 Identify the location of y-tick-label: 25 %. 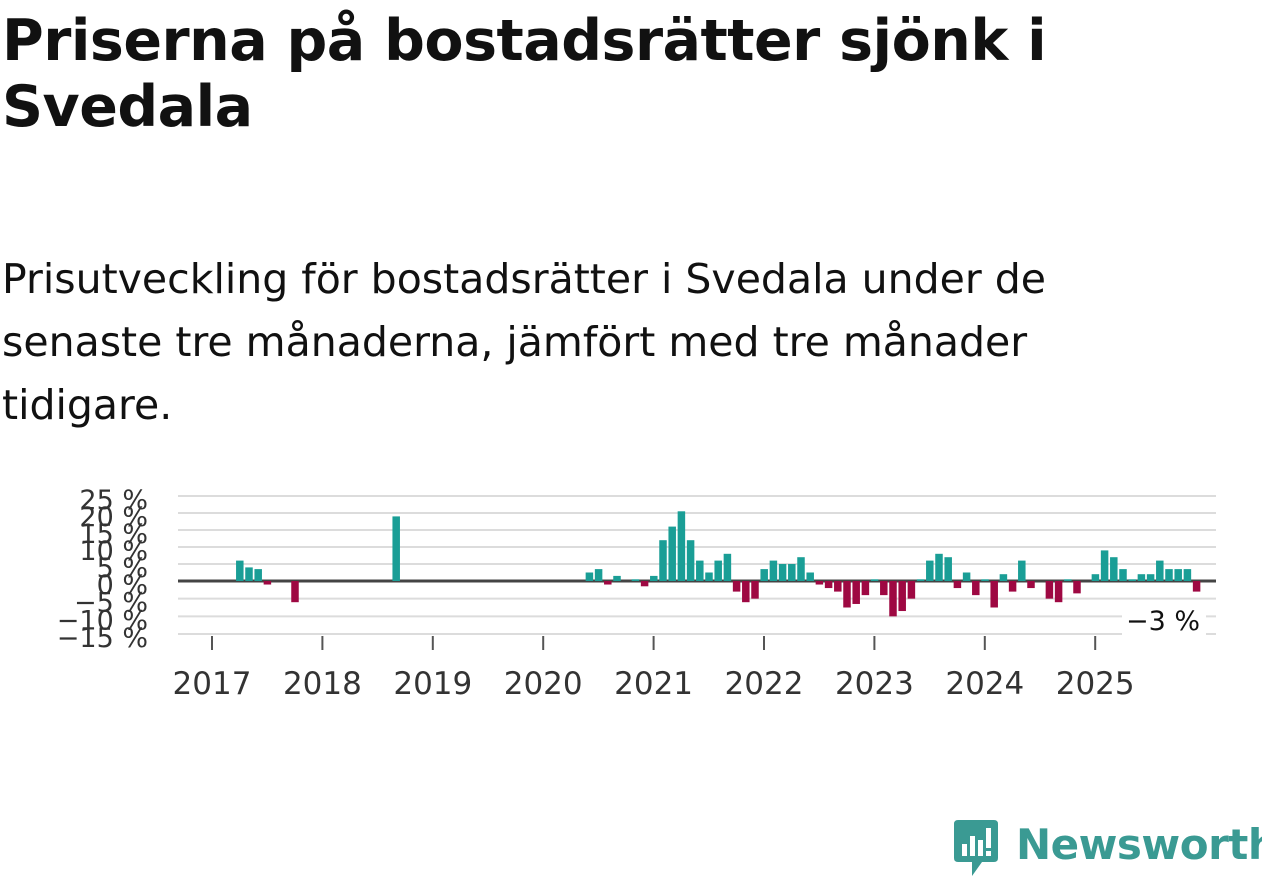
(113, 500).